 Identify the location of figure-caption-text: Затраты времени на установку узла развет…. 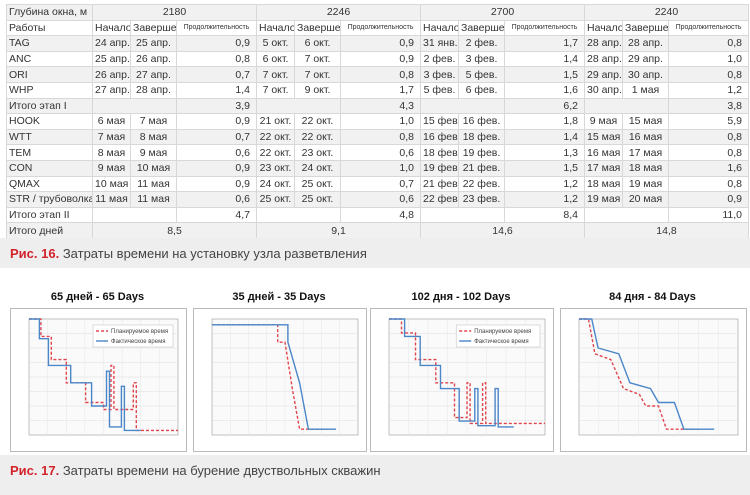
(214, 253).